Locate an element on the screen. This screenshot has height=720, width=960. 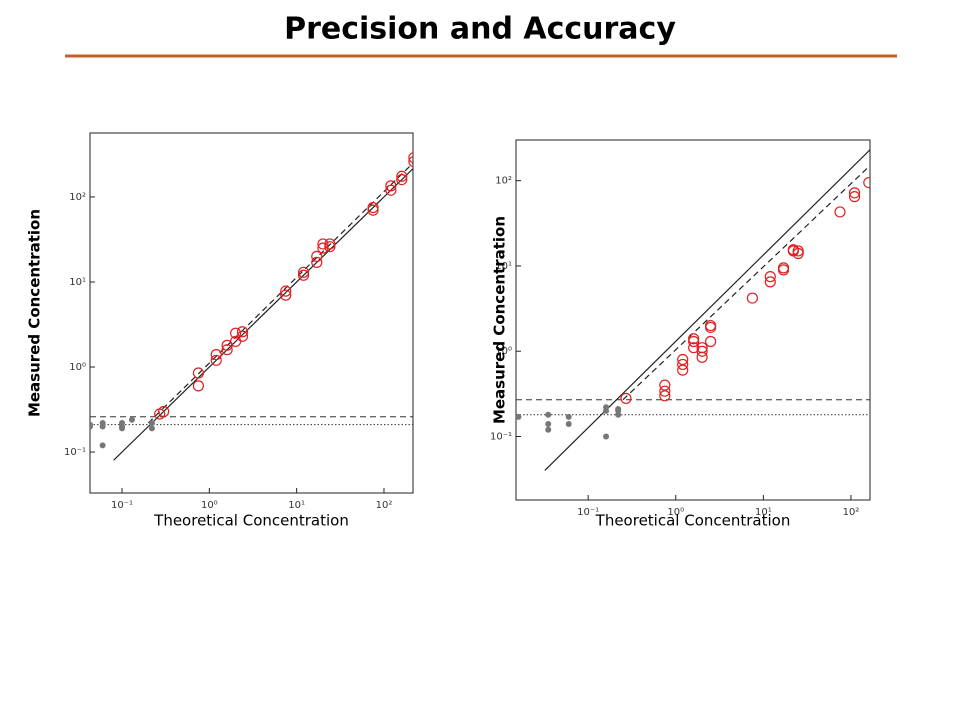
slide-title: Precision and Accuracy is located at coordinates (480, 29).